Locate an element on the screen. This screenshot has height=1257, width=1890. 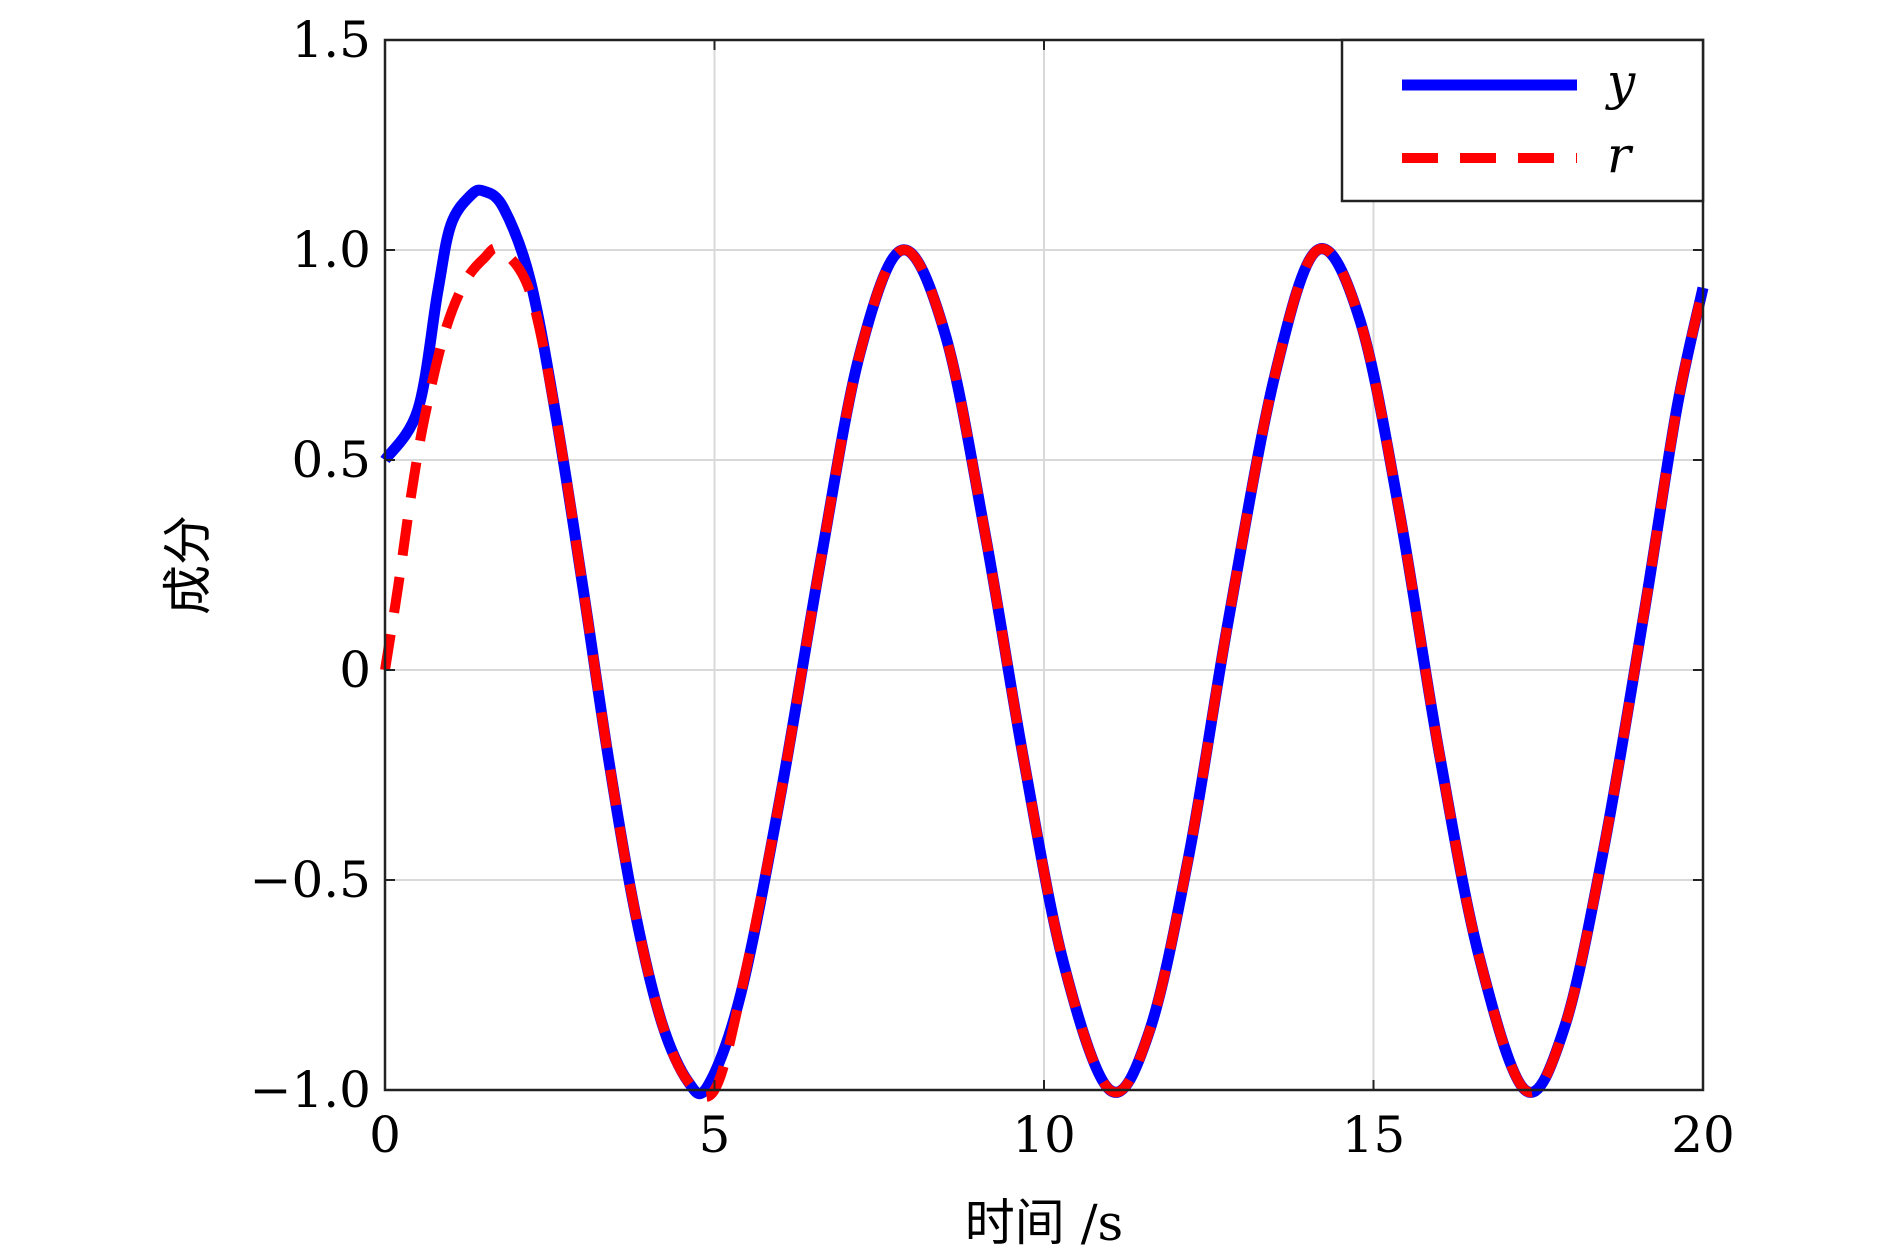
y-tick-label: 1.5 is located at coordinates (331, 40).